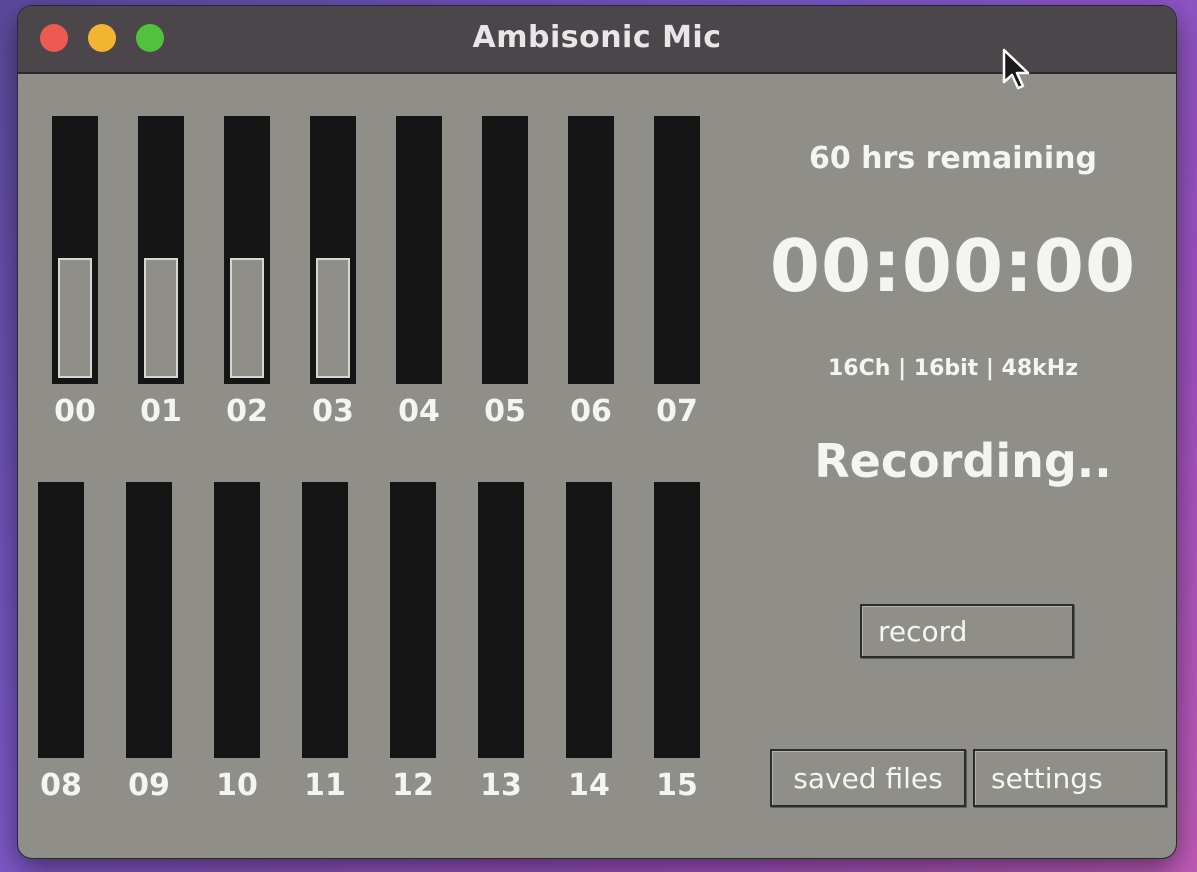 This screenshot has width=1197, height=872. What do you see at coordinates (589, 785) in the screenshot?
I see `channel-label-14: 14` at bounding box center [589, 785].